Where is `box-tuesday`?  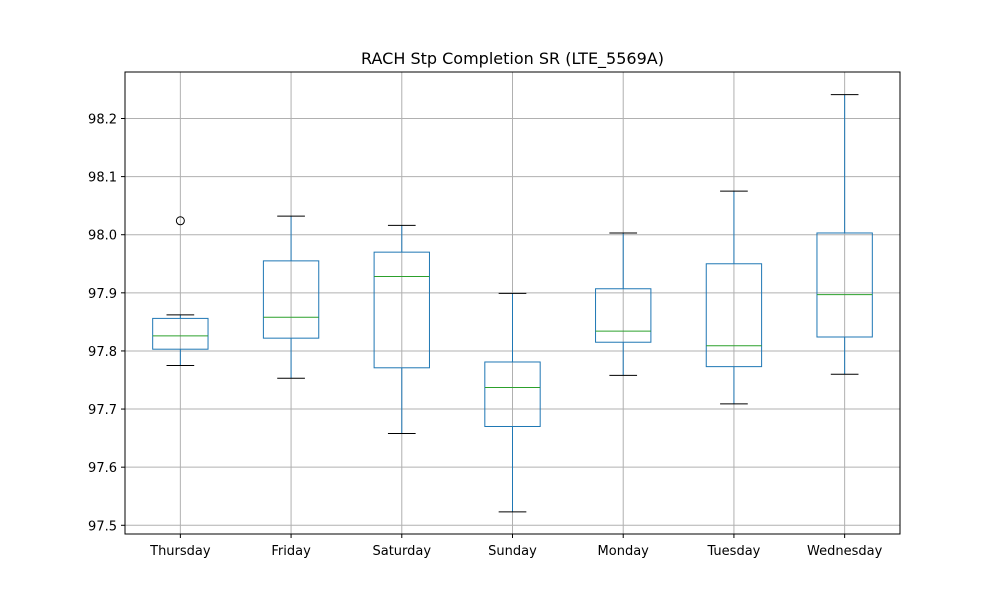
box-tuesday is located at coordinates (734, 297).